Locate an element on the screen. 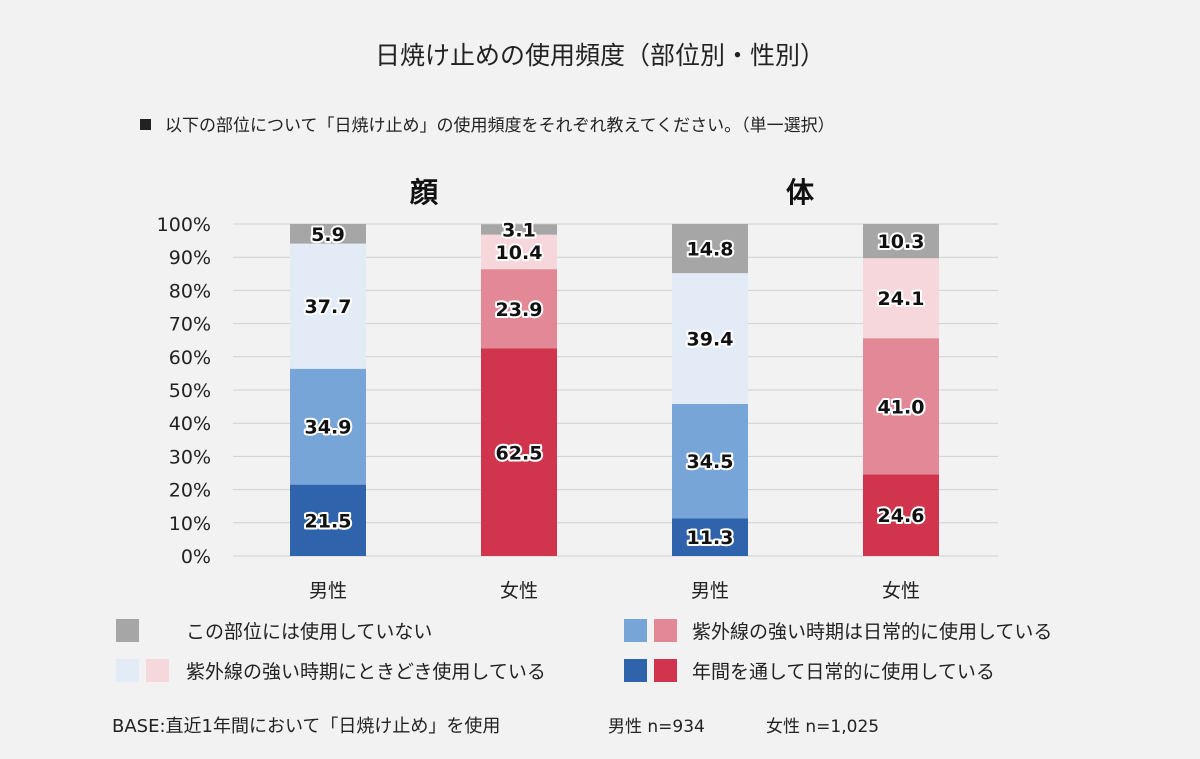  data-label: 11.3 is located at coordinates (710, 538).